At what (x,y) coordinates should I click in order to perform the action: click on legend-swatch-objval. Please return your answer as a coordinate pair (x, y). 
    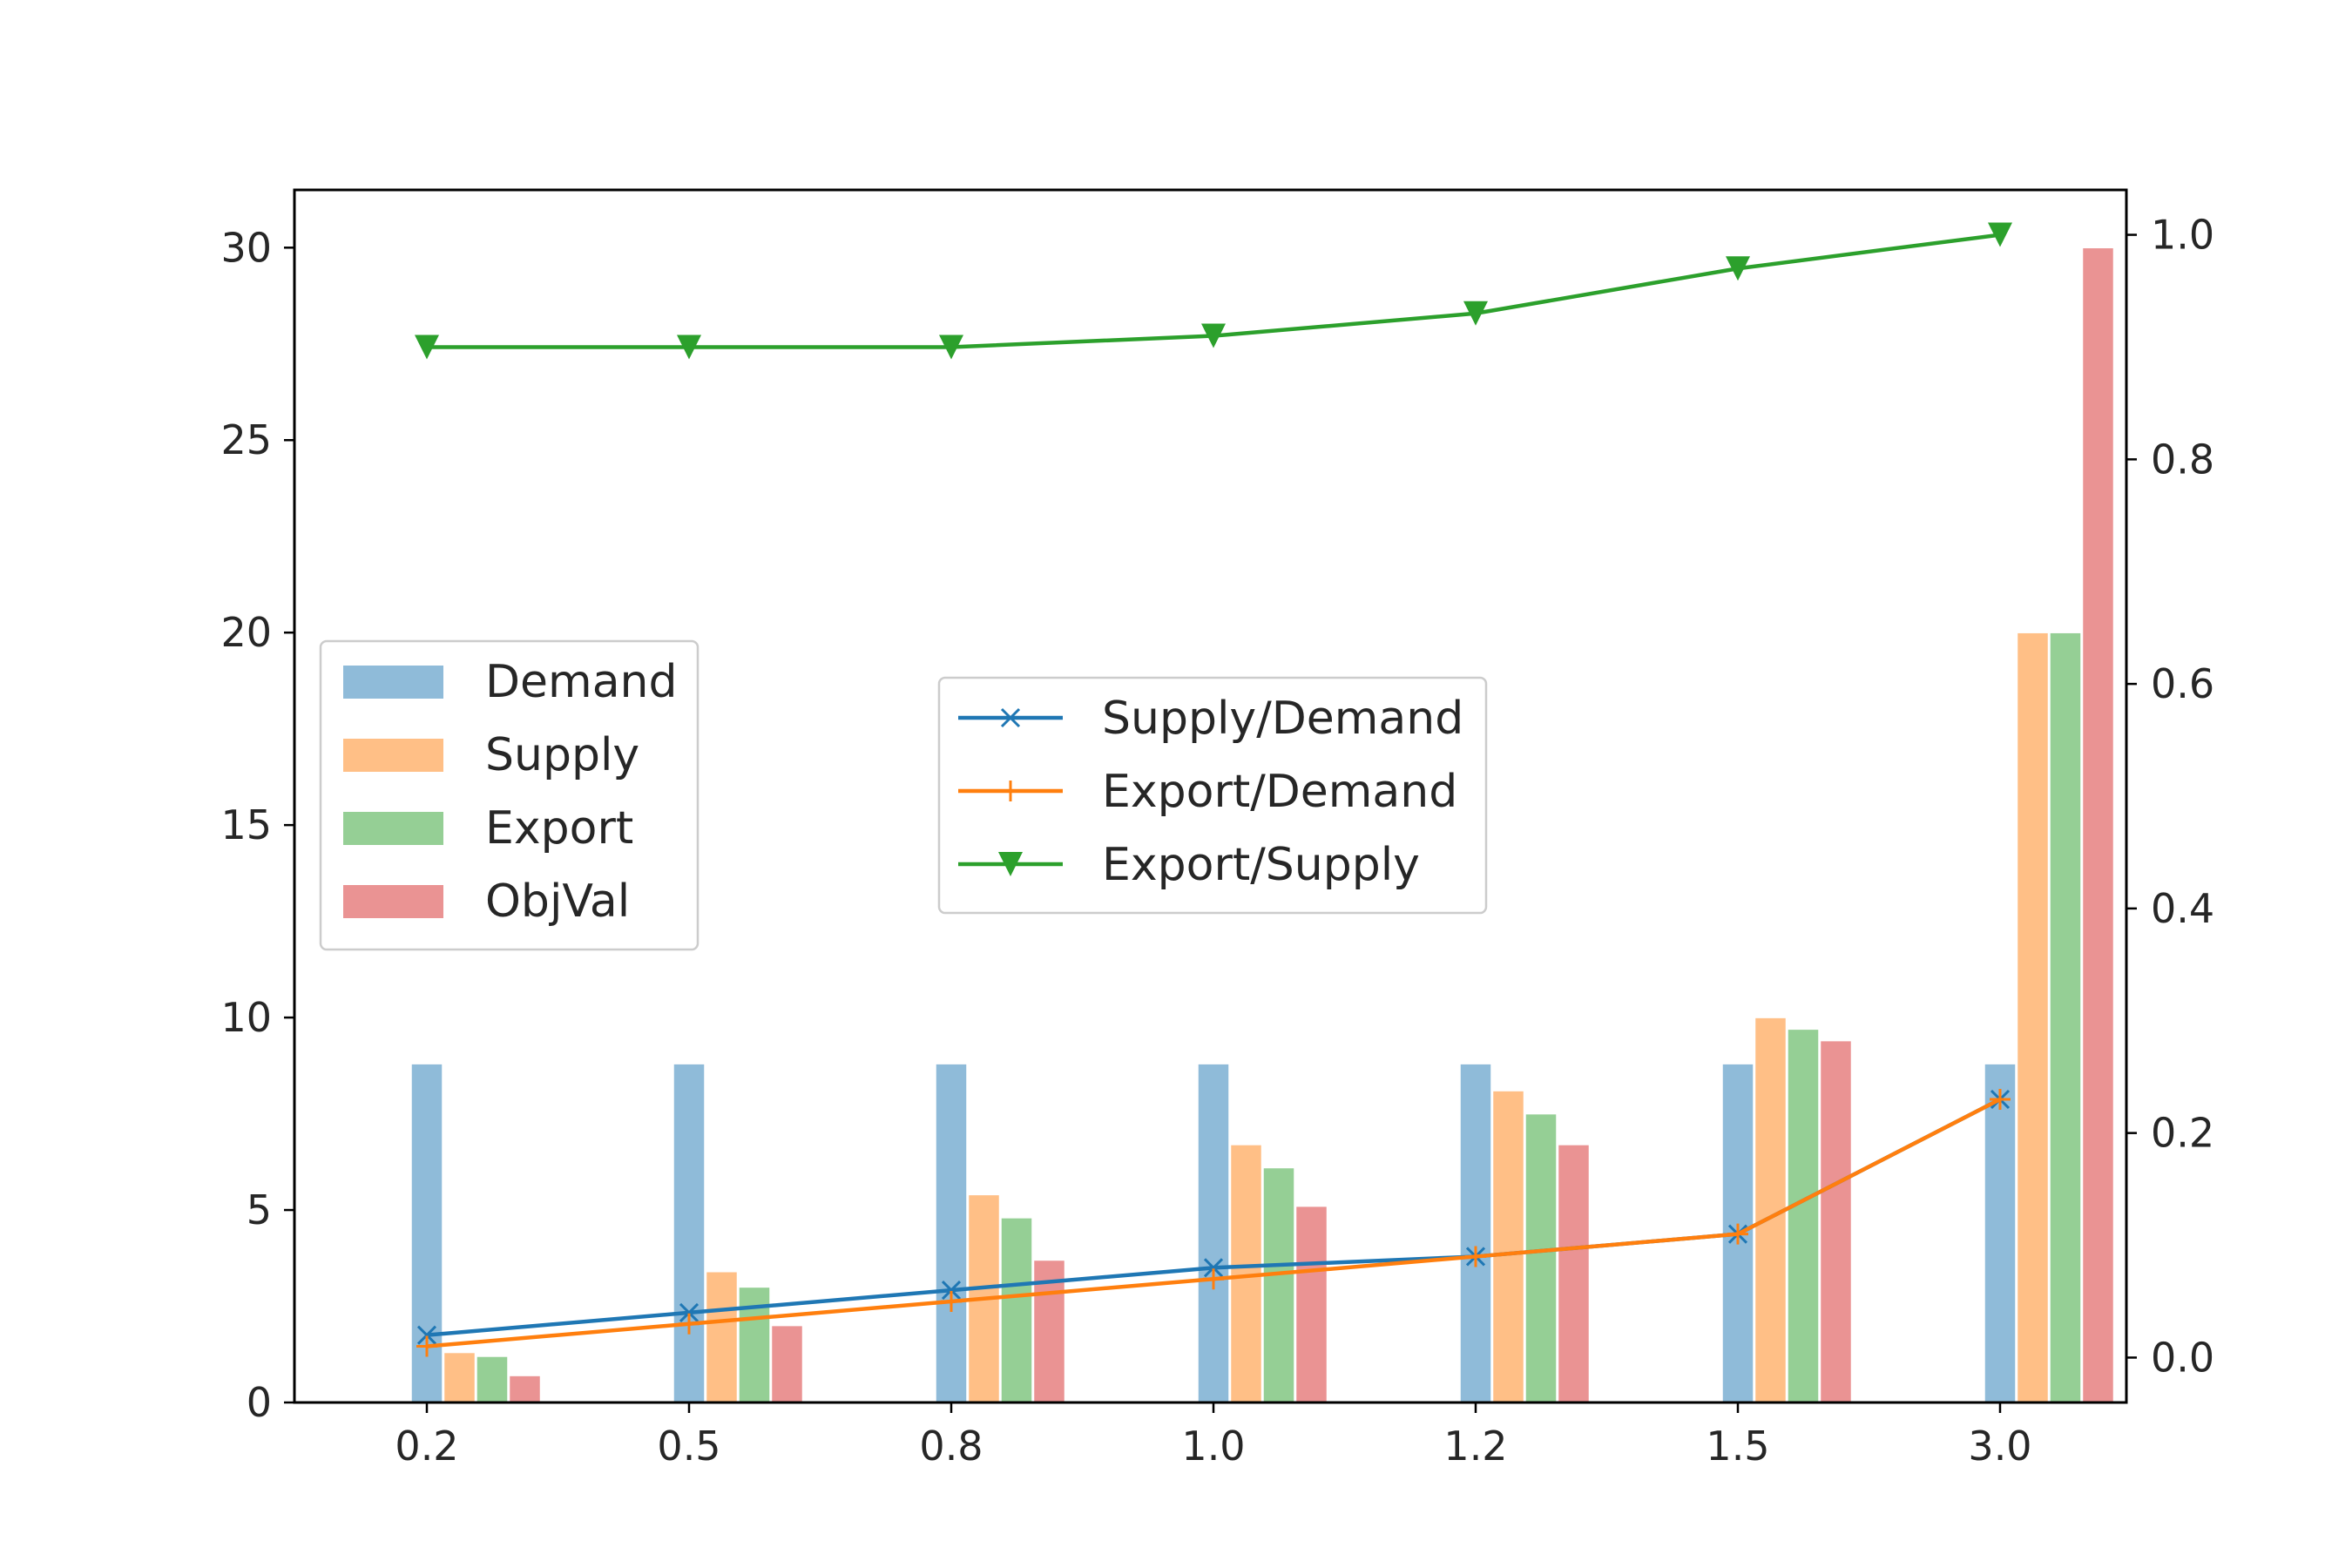
    Looking at the image, I should click on (393, 901).